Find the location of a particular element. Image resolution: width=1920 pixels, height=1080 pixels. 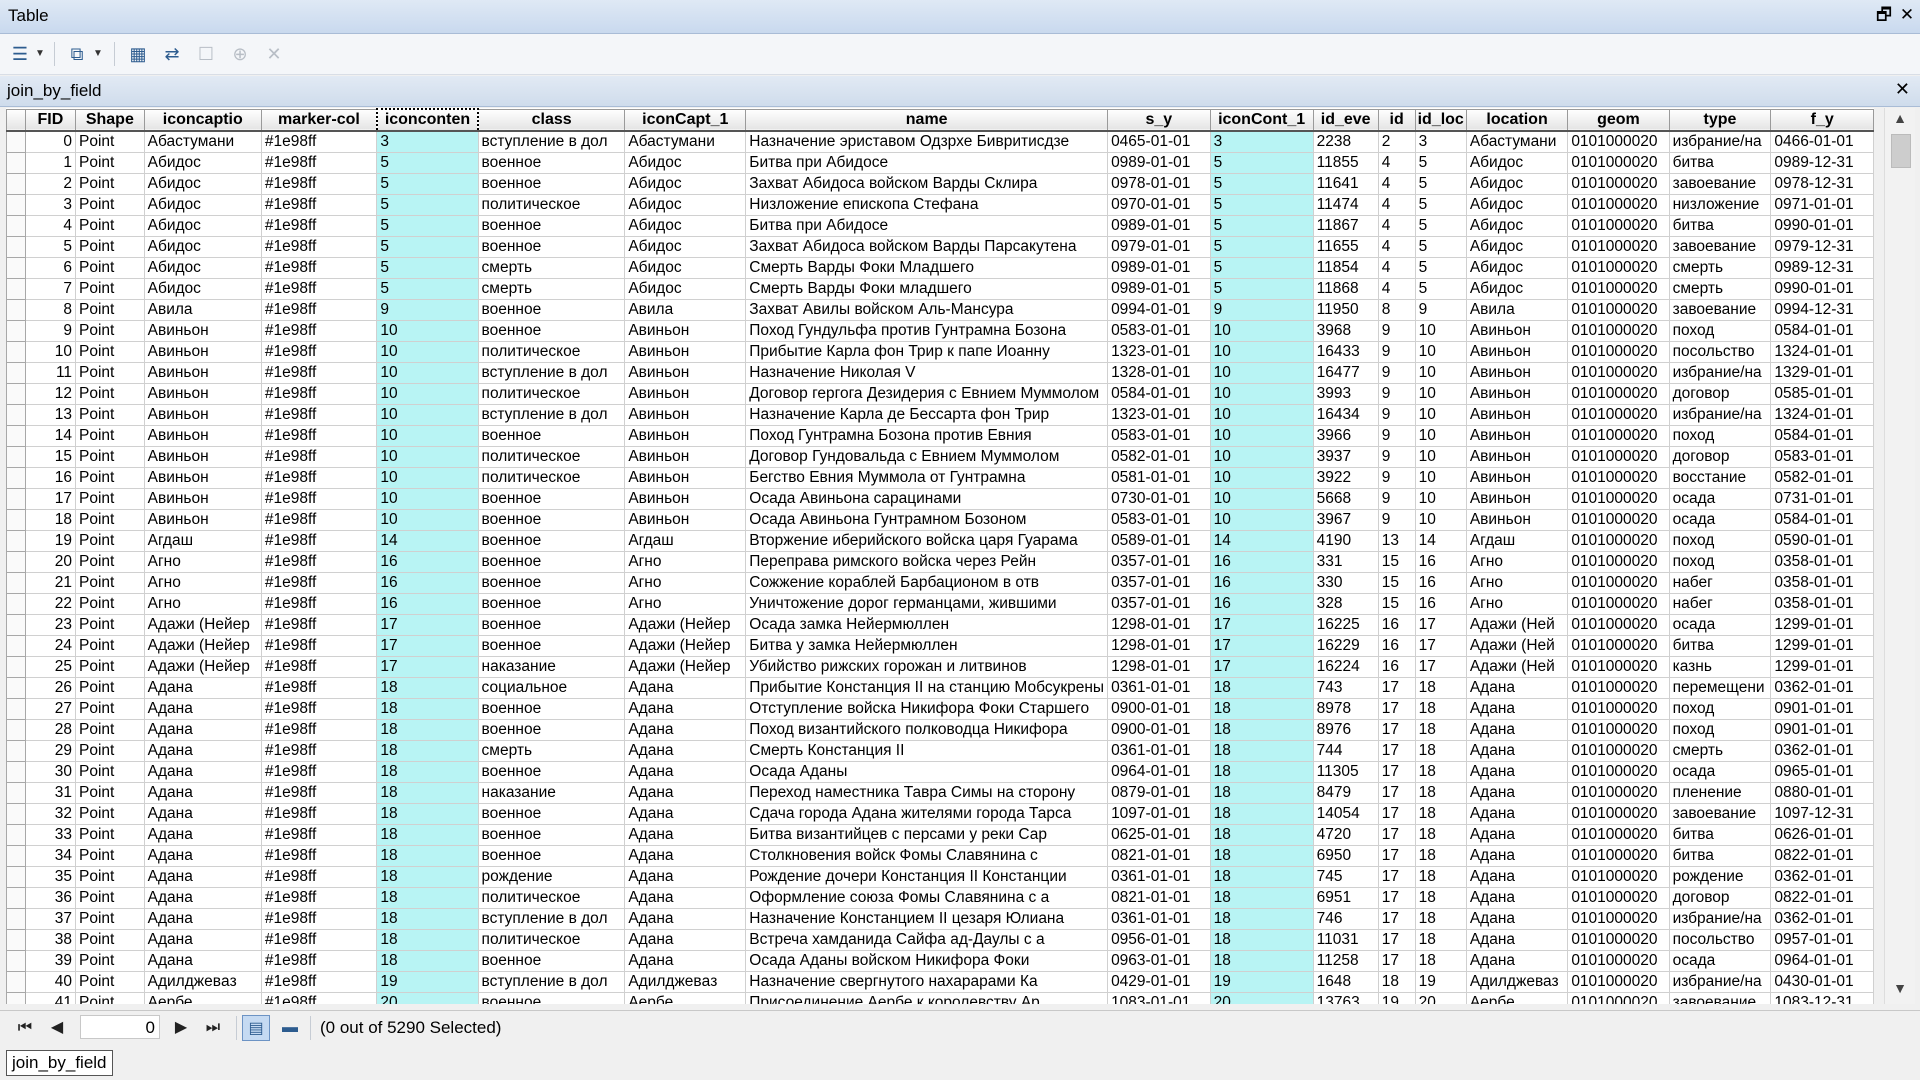

cell-type: избрание/на is located at coordinates (1720, 982).